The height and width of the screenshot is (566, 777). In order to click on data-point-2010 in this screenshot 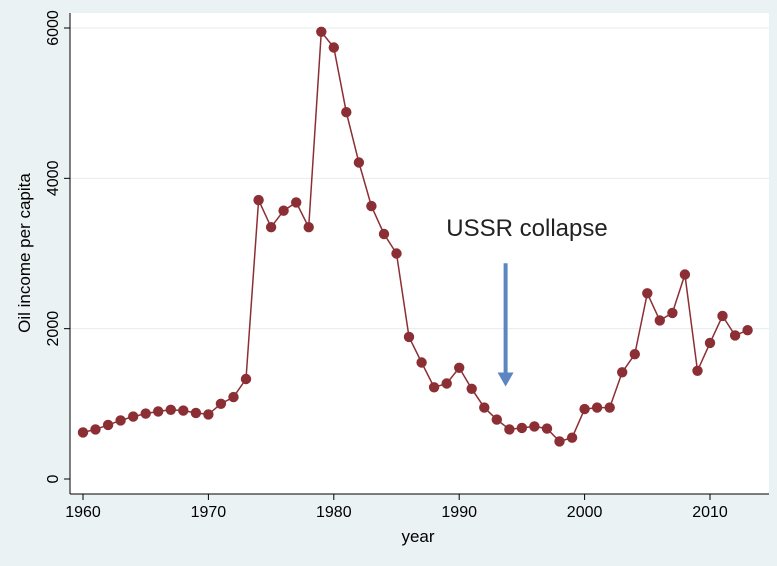, I will do `click(710, 343)`.